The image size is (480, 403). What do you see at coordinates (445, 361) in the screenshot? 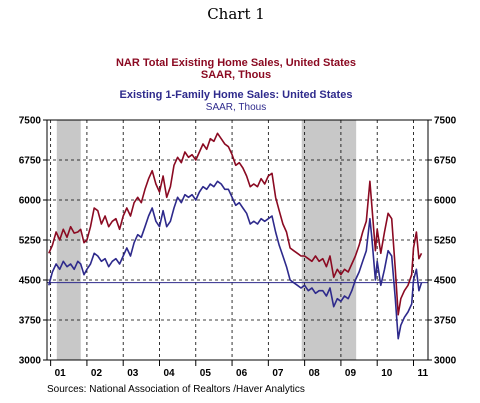
I see `y-tick-label-right: 3000` at bounding box center [445, 361].